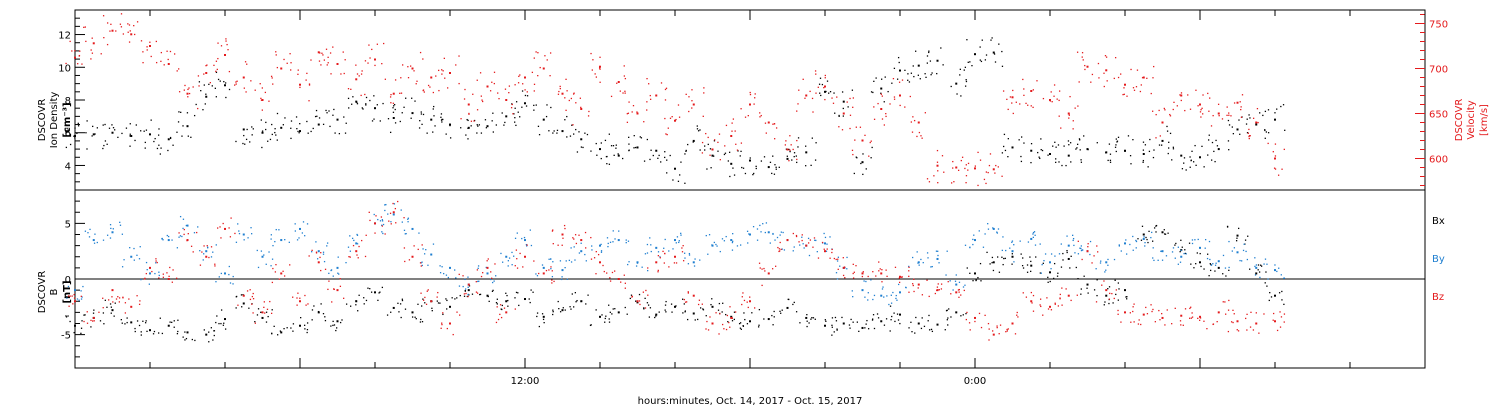  Describe the element at coordinates (825, 243) in the screenshot. I see `by-point` at that location.